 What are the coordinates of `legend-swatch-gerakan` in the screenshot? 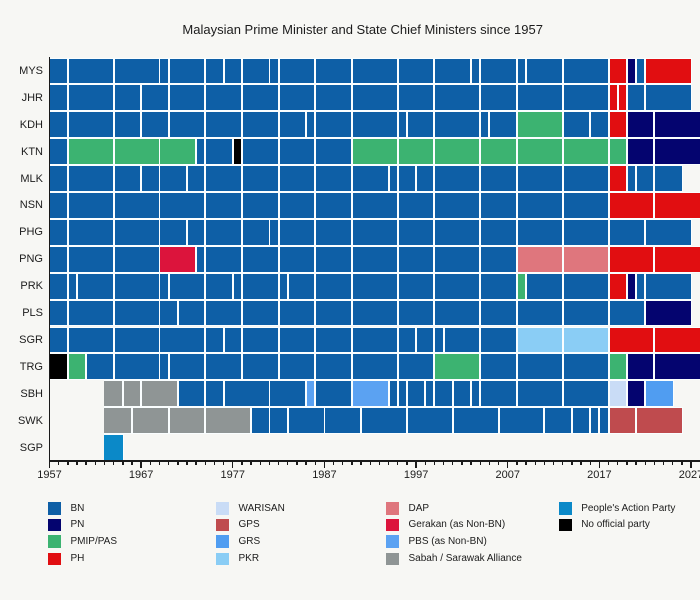 It's located at (392, 525).